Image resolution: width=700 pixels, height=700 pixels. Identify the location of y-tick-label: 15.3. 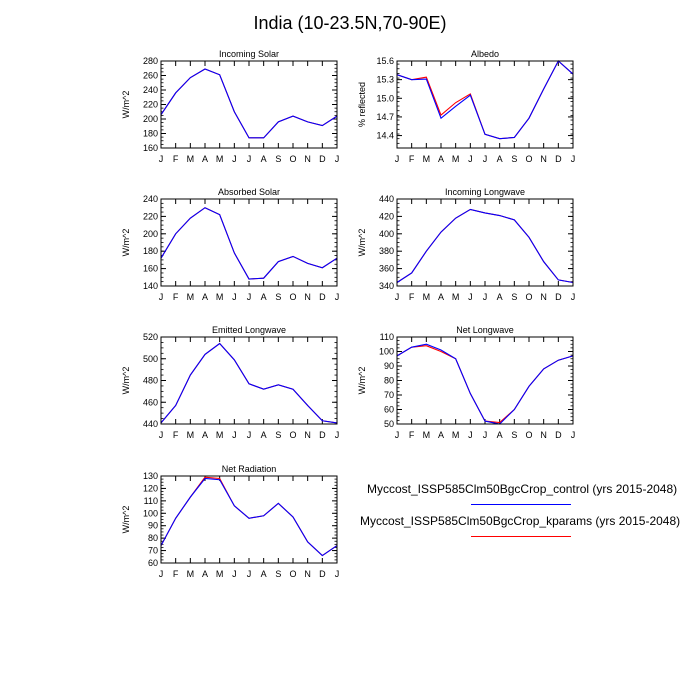
(385, 80).